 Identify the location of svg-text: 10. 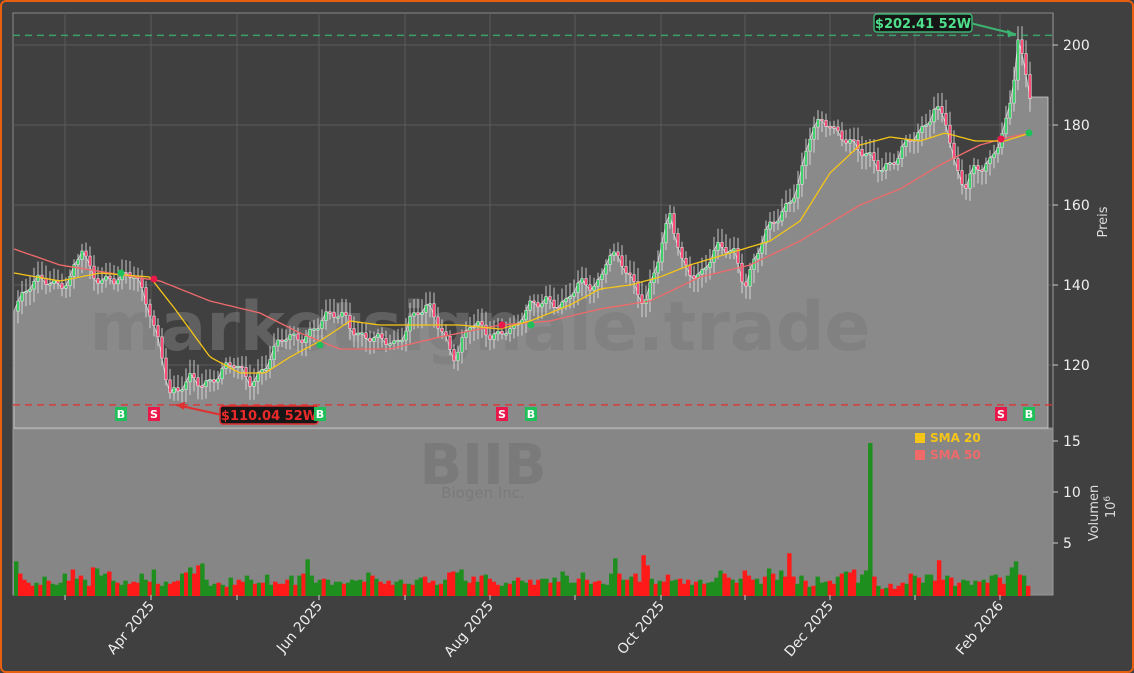
(1072, 493).